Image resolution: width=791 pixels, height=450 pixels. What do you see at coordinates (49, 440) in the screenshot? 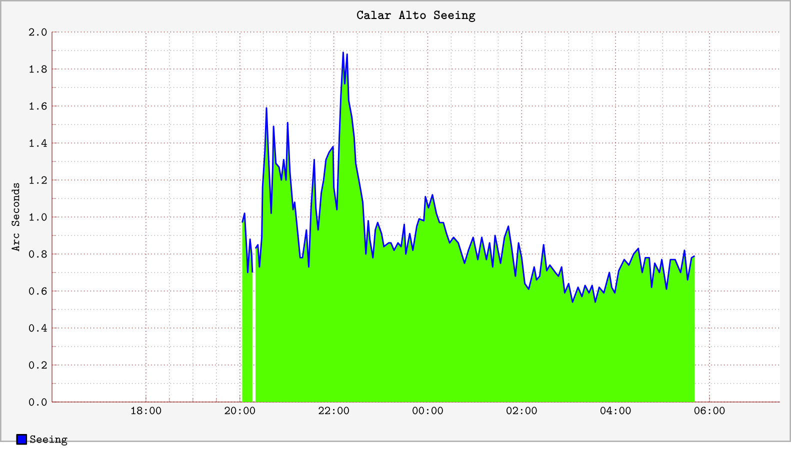
I see `legend-label: Seeing` at bounding box center [49, 440].